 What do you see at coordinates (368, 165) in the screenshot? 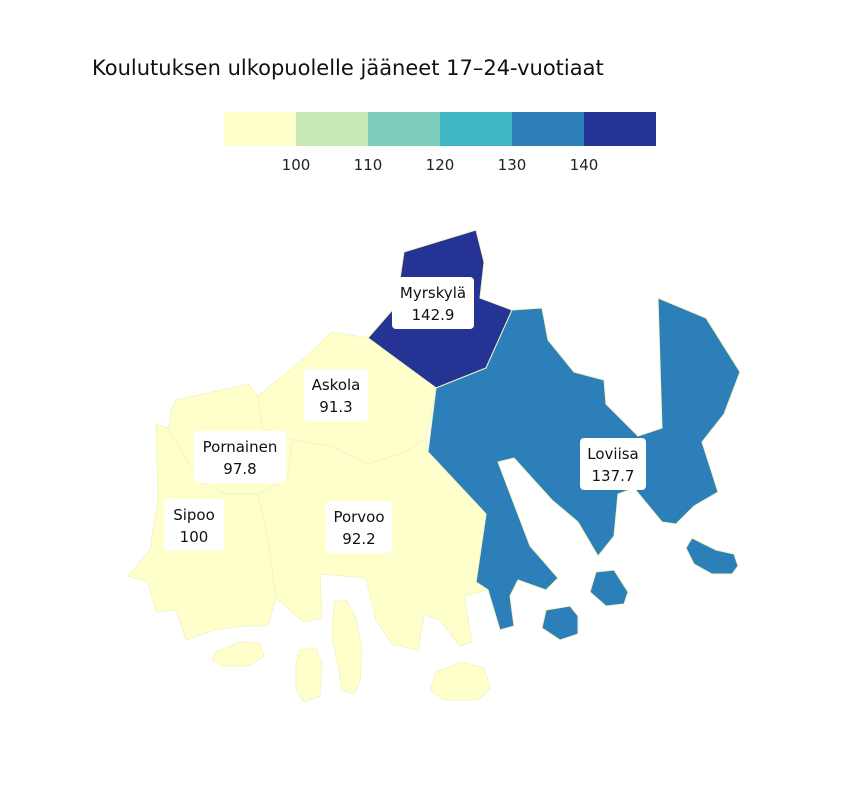
I see `legend-tick-110: 110` at bounding box center [368, 165].